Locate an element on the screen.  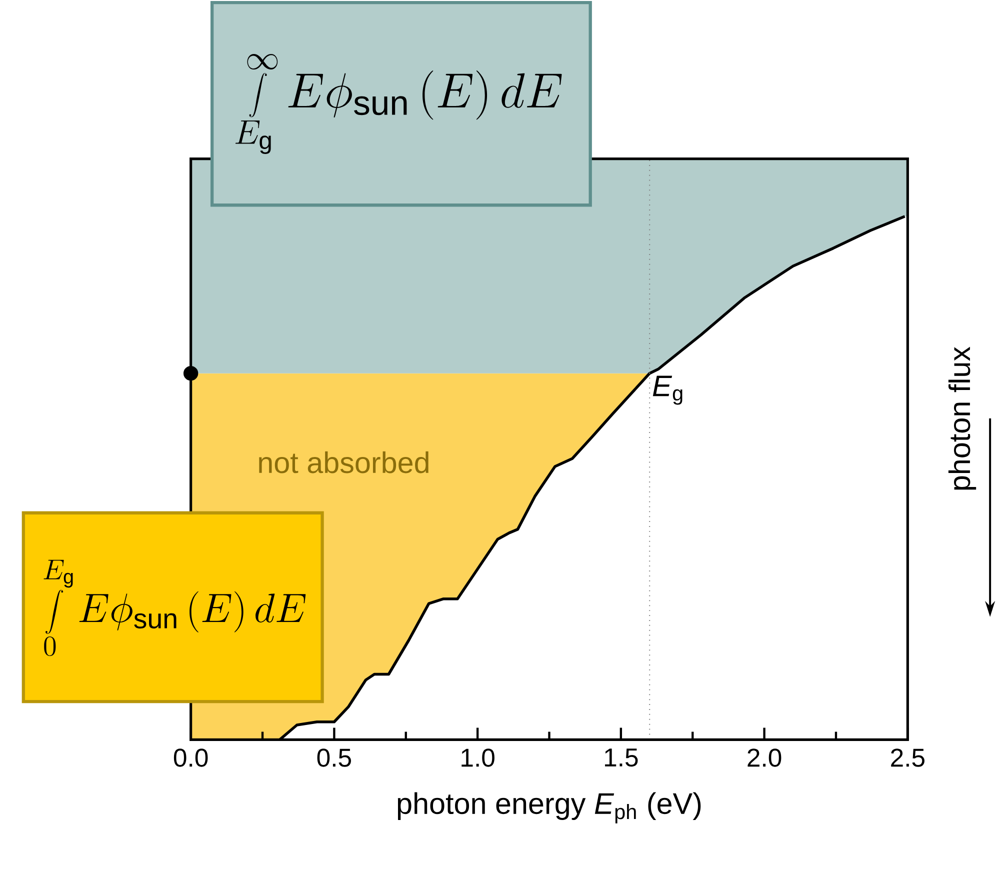
x-tick-label: 2.0 is located at coordinates (765, 757).